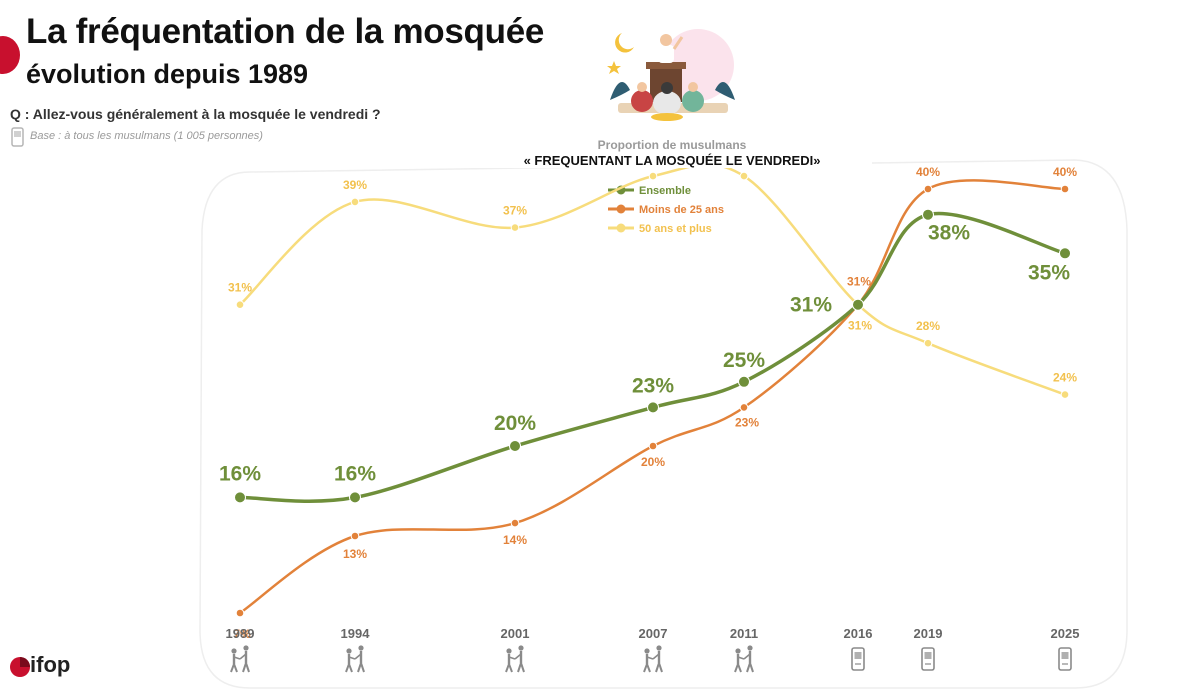 This screenshot has width=1199, height=692. I want to click on phone-icon, so click(17, 137).